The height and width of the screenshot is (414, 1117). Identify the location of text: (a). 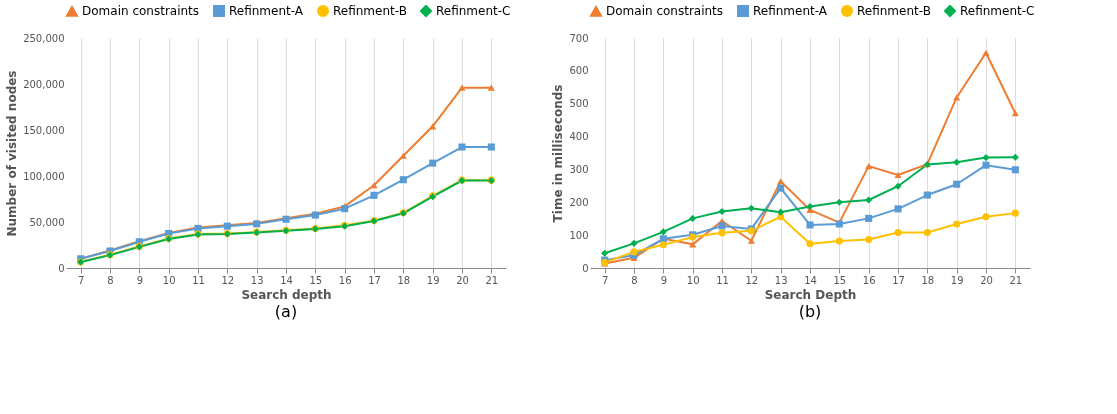
(286, 311).